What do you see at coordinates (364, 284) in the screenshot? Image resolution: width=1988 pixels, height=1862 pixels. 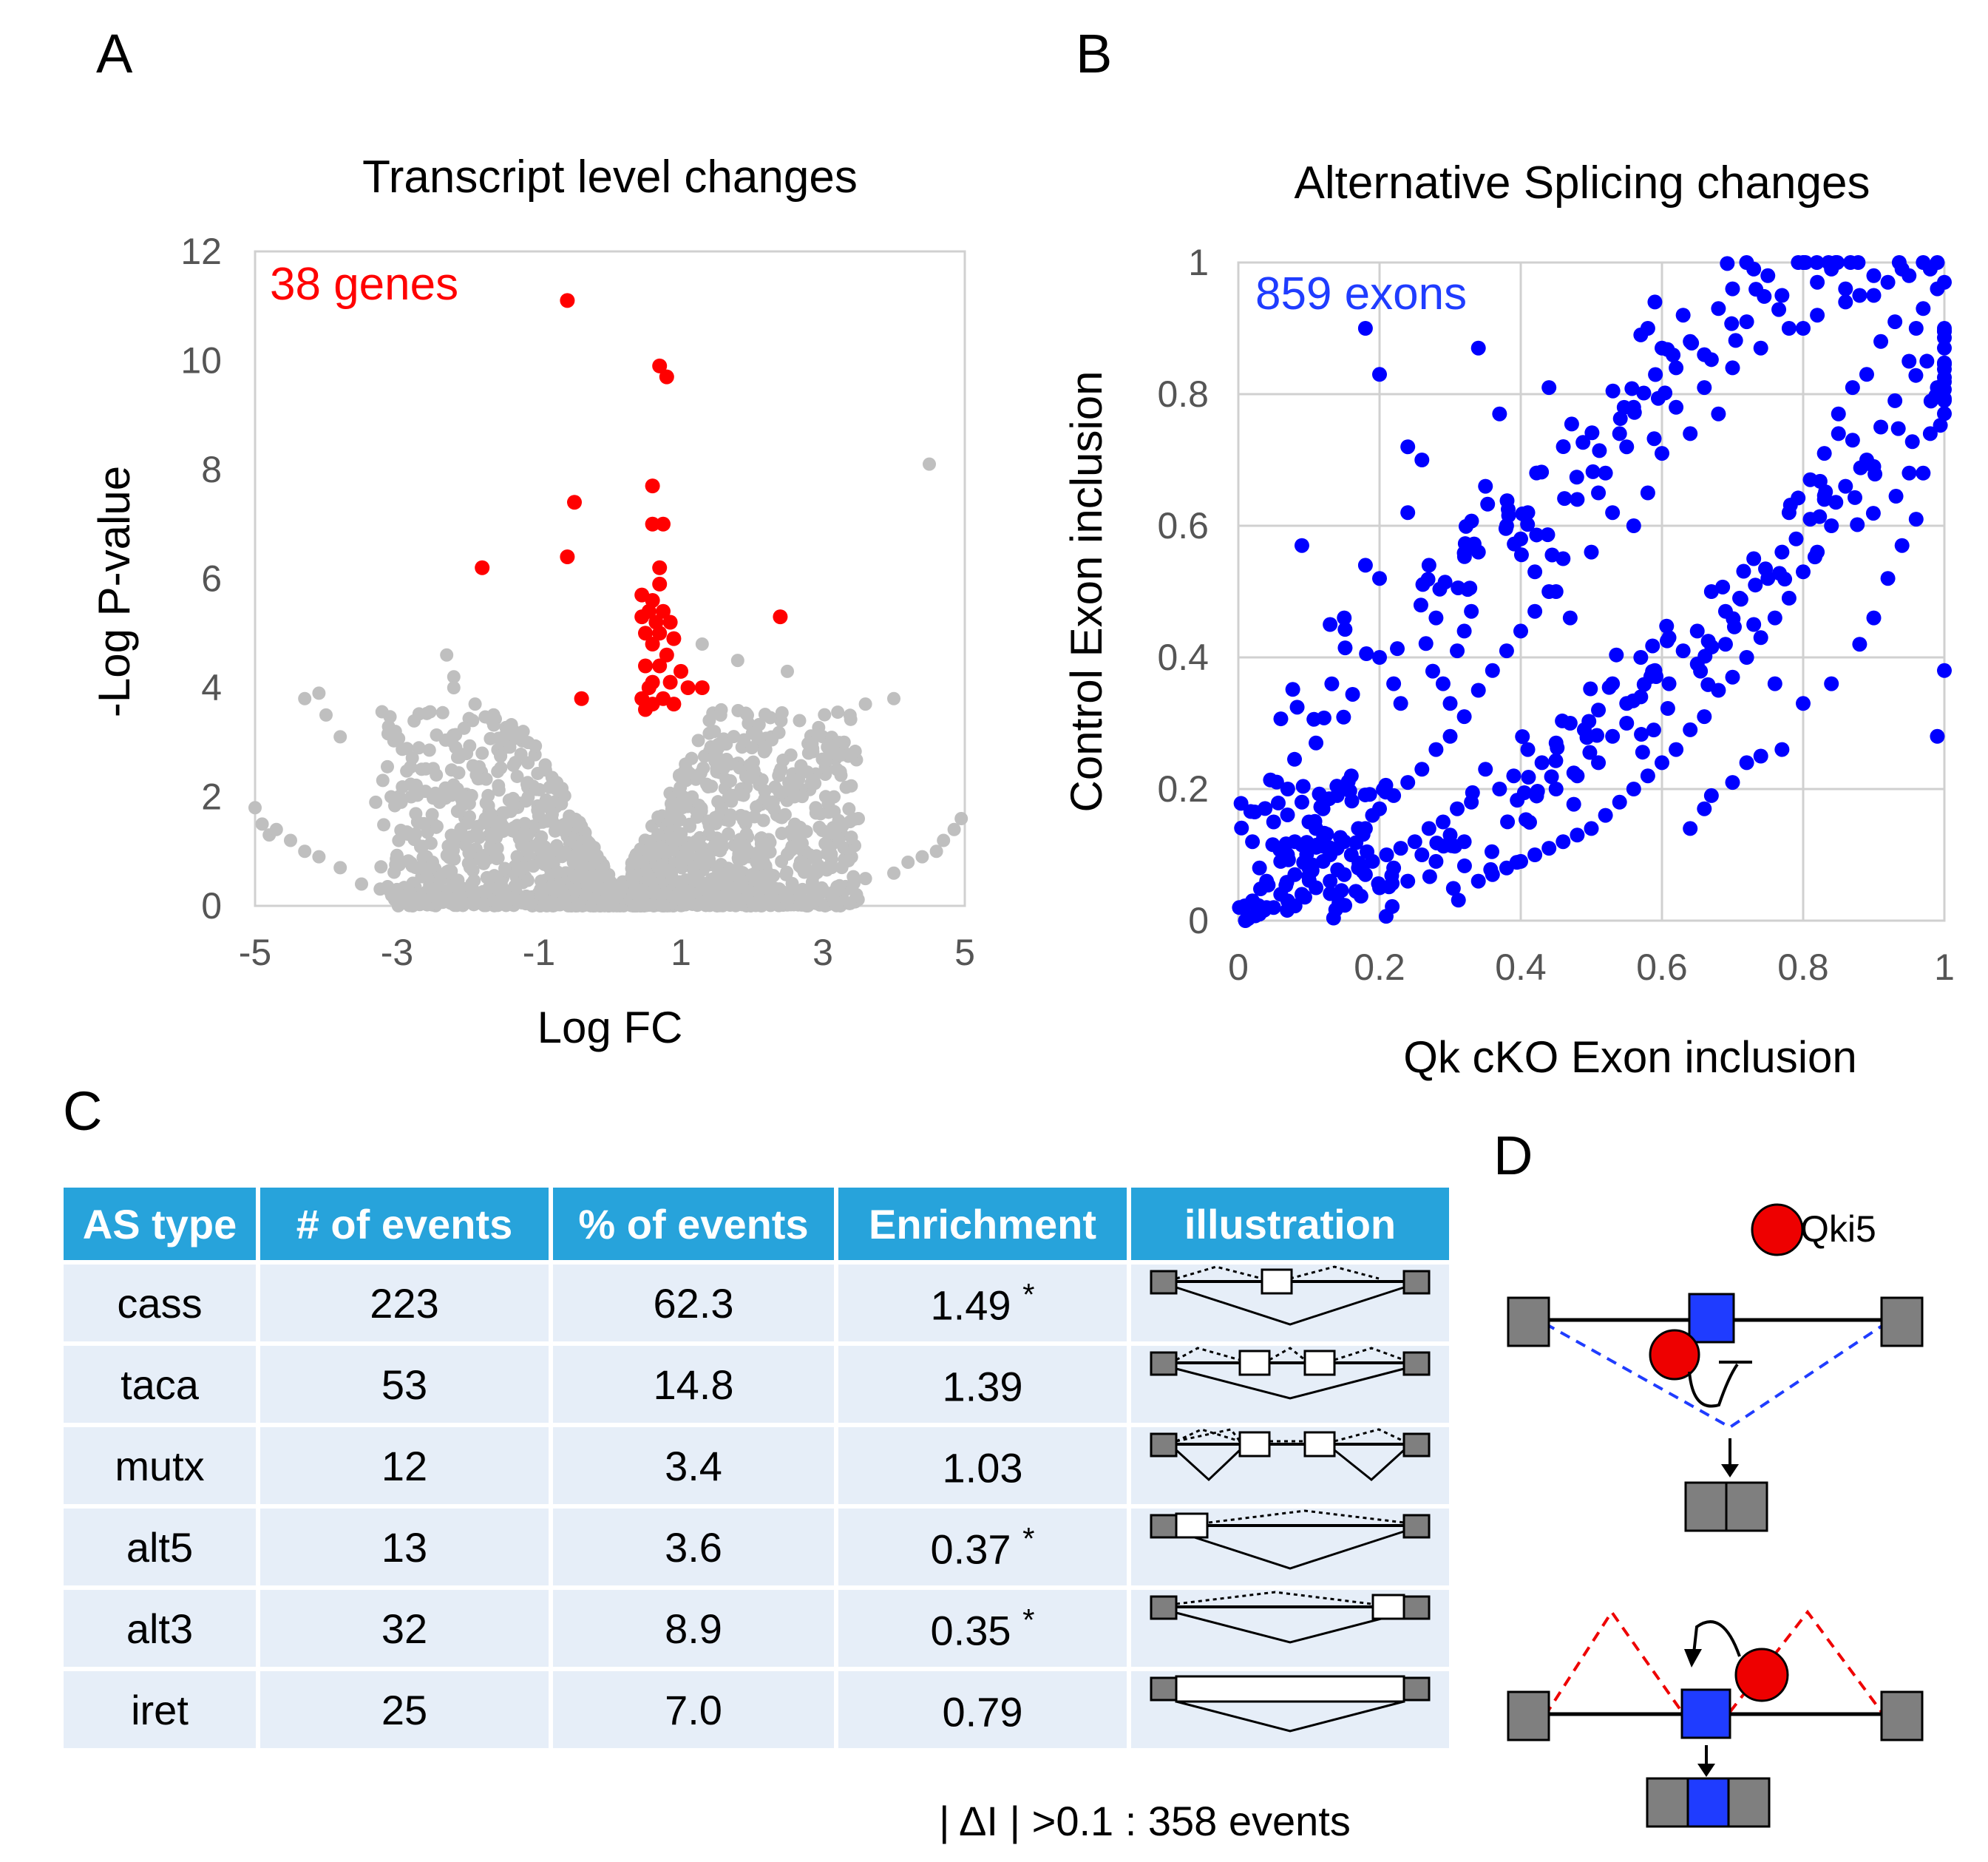 I see `chart-a-annotation: 38 genes` at bounding box center [364, 284].